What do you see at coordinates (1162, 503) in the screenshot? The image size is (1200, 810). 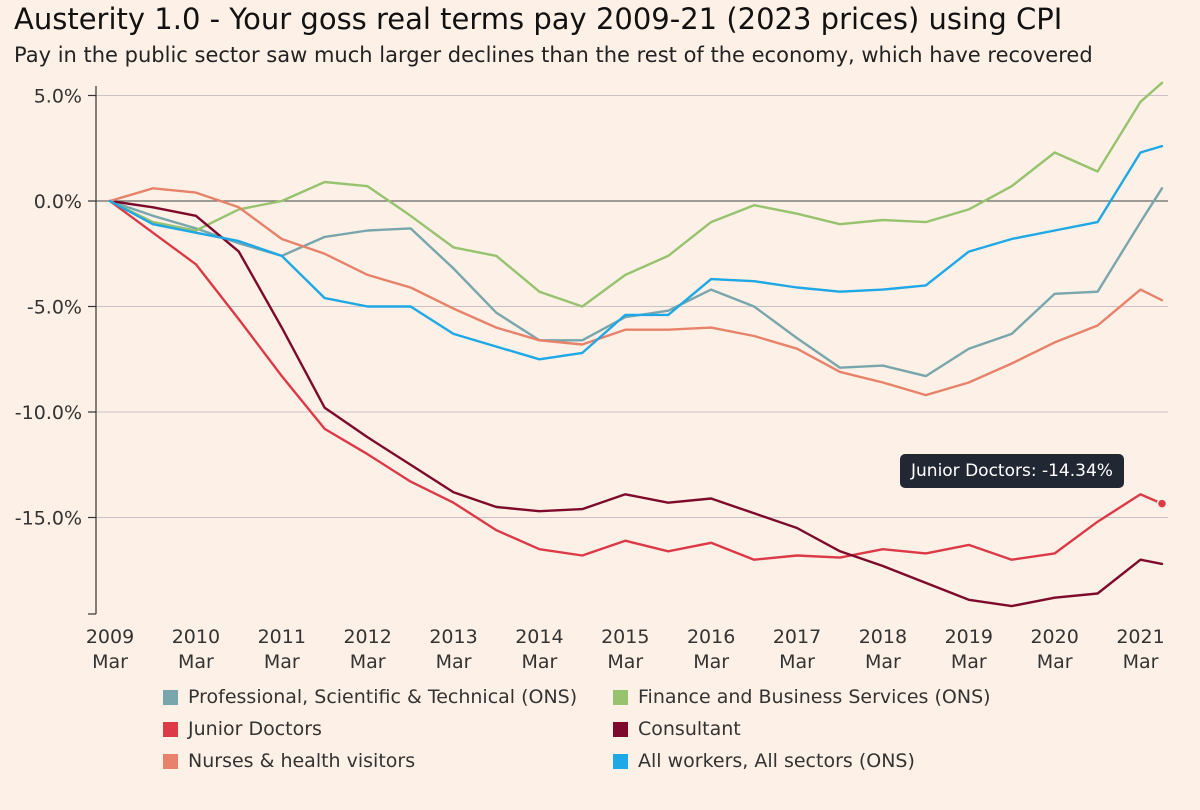 I see `highlight-point` at bounding box center [1162, 503].